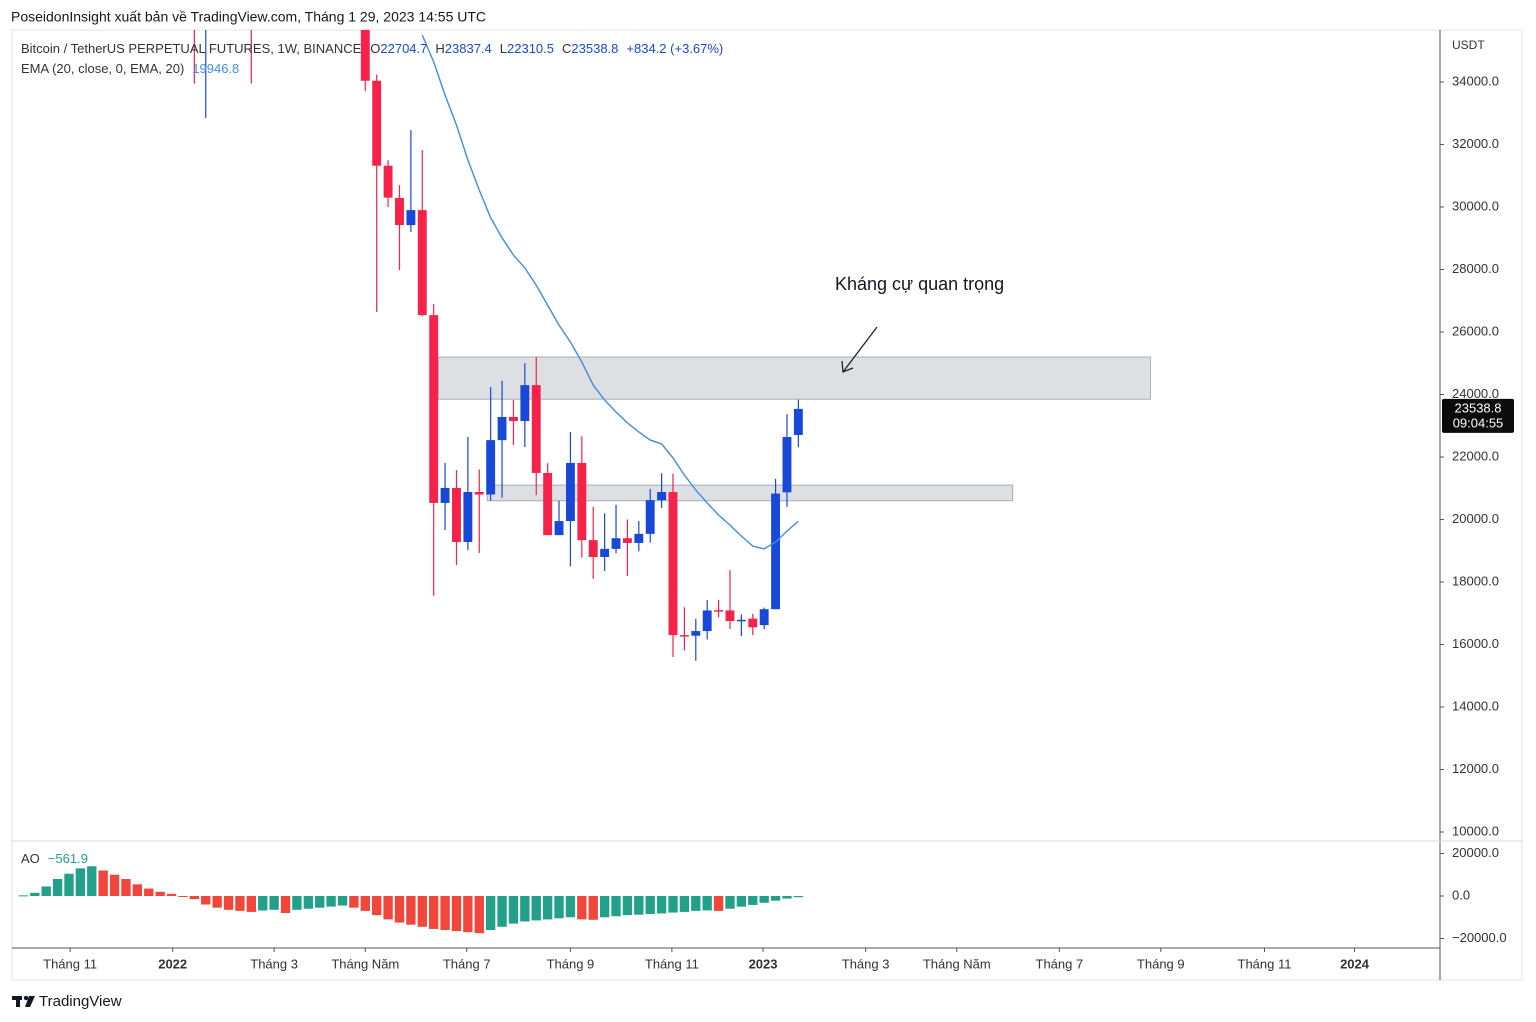 The image size is (1536, 1022). Describe the element at coordinates (468, 48) in the screenshot. I see `ohlc-value: 23837.4` at that location.